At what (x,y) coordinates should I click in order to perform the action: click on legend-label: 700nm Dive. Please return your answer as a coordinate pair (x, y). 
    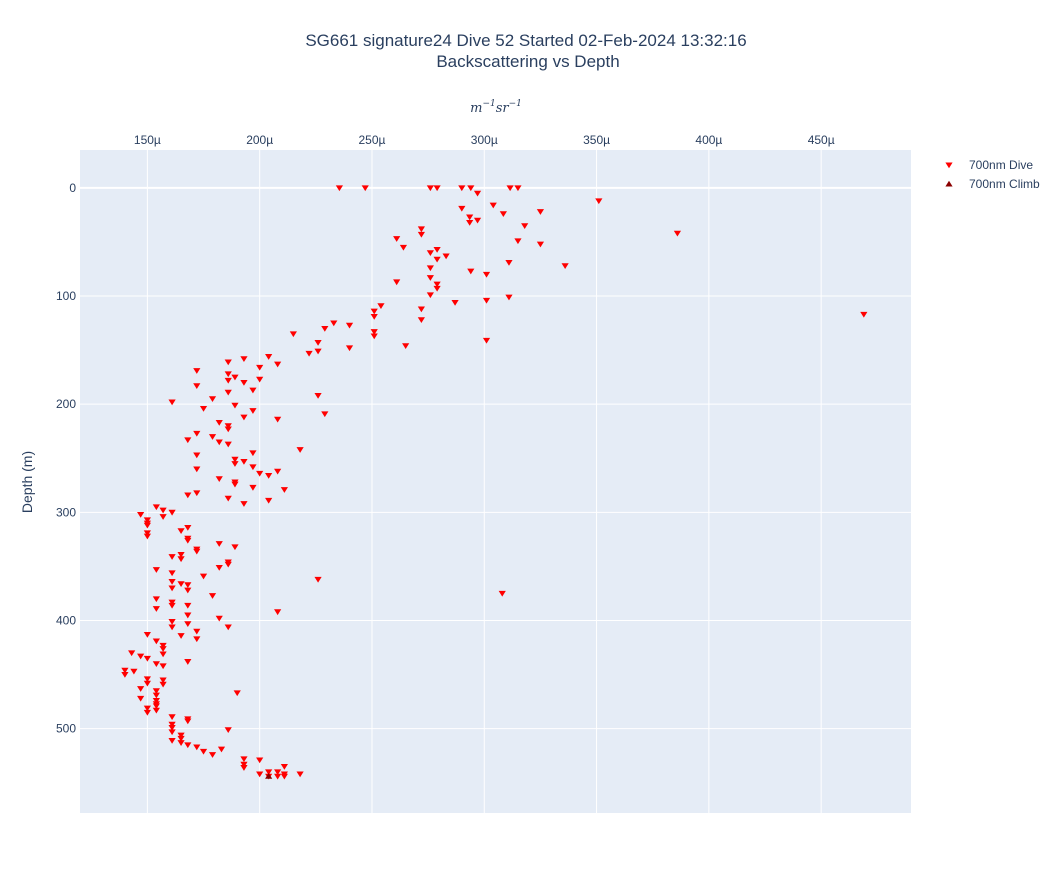
    Looking at the image, I should click on (1001, 165).